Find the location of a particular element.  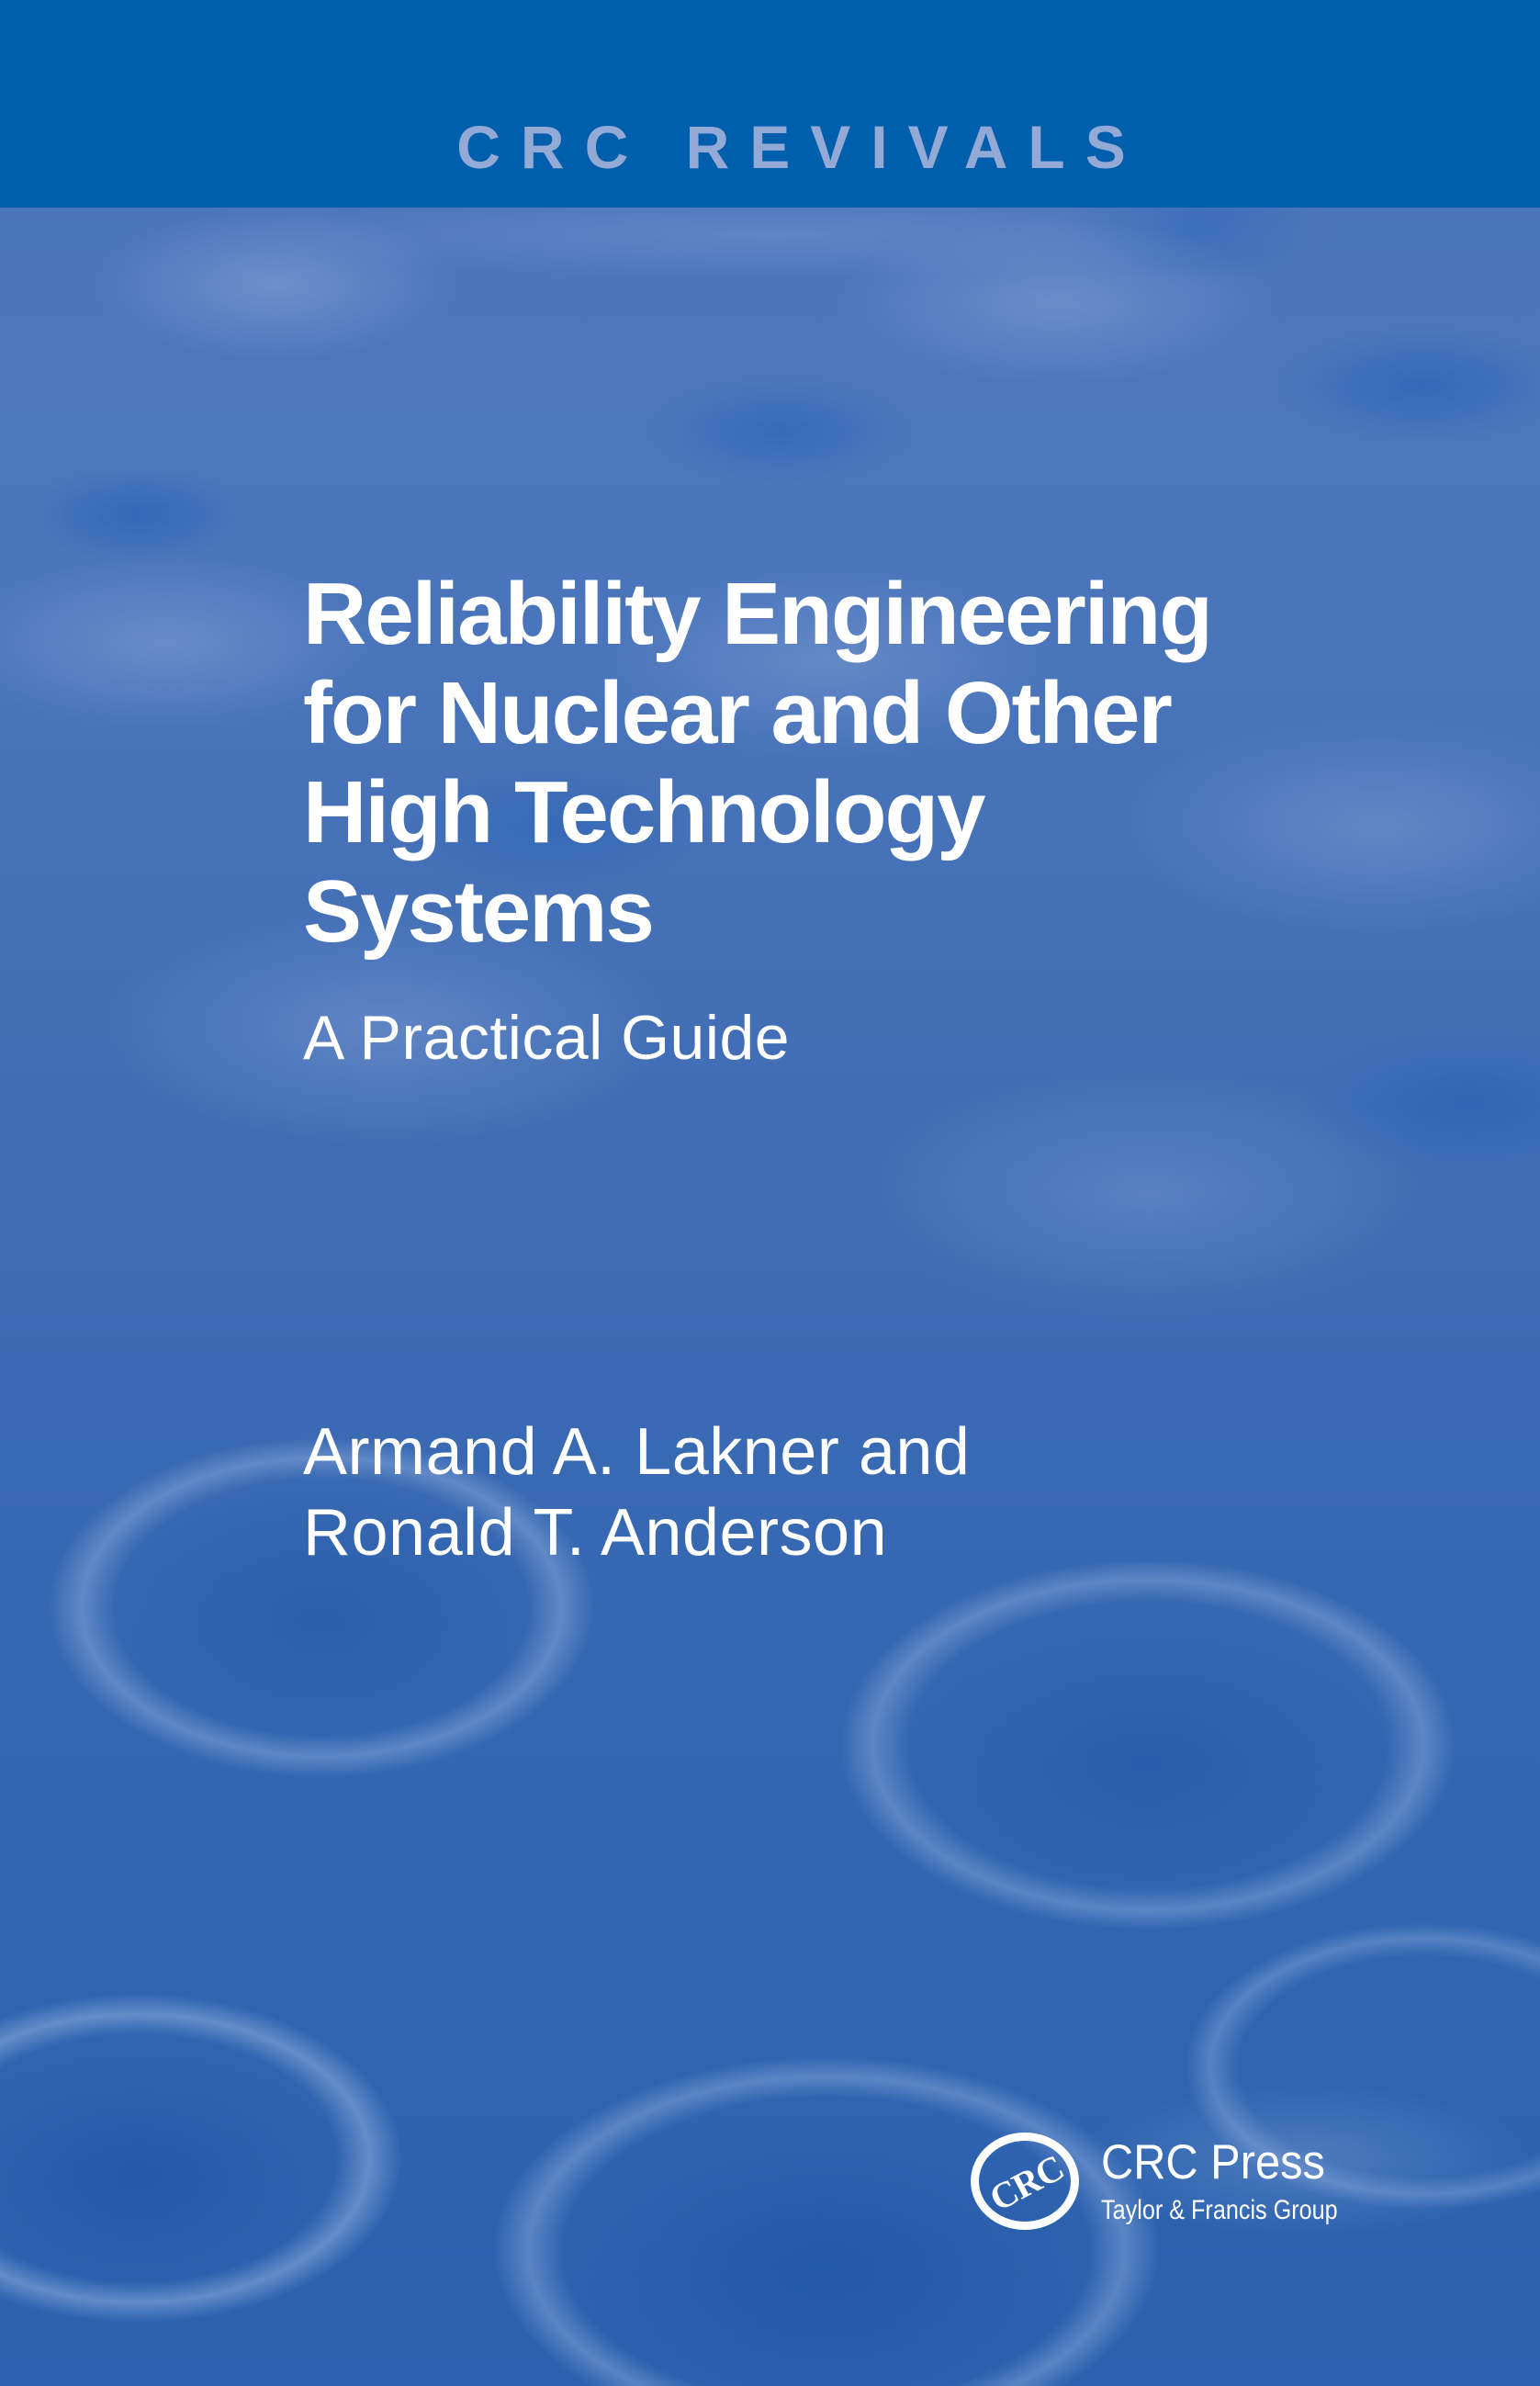

author-line-2: Ronald T. Anderson is located at coordinates (595, 1533).